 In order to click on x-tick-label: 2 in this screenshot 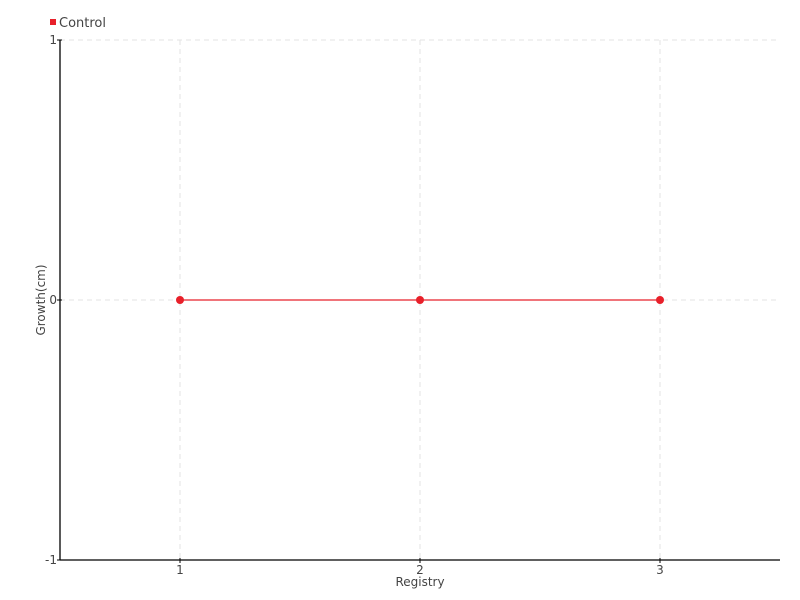, I will do `click(420, 570)`.